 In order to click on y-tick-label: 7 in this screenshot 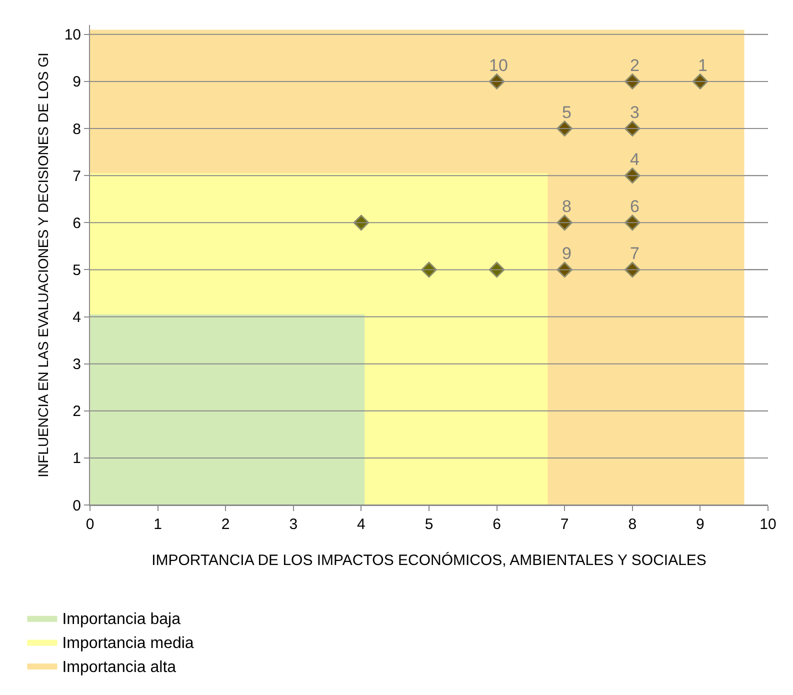, I will do `click(76, 176)`.